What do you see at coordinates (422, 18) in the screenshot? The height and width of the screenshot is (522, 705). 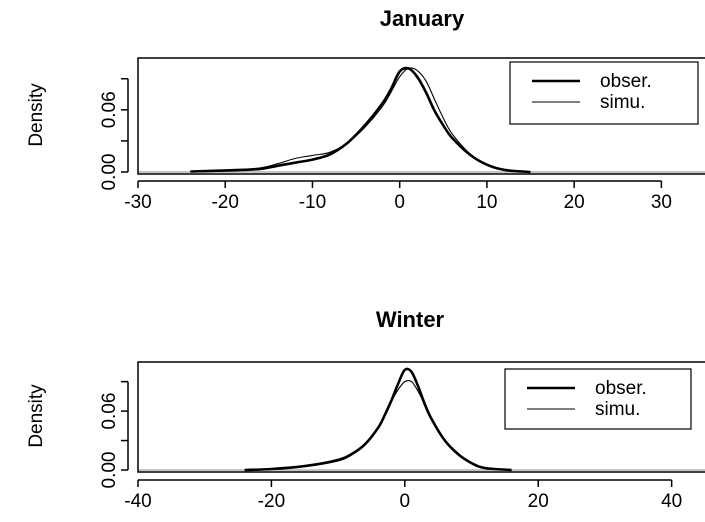 I see `chart-title: January` at bounding box center [422, 18].